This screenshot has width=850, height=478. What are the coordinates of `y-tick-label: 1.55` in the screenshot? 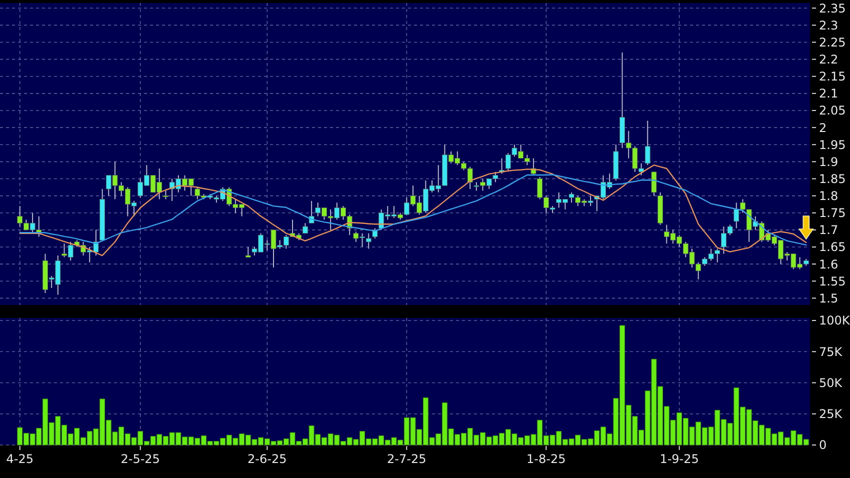 It's located at (832, 281).